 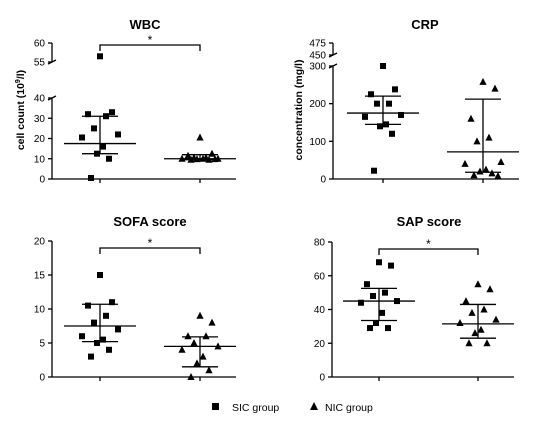 What do you see at coordinates (428, 244) in the screenshot?
I see `sap-significance-star: *` at bounding box center [428, 244].